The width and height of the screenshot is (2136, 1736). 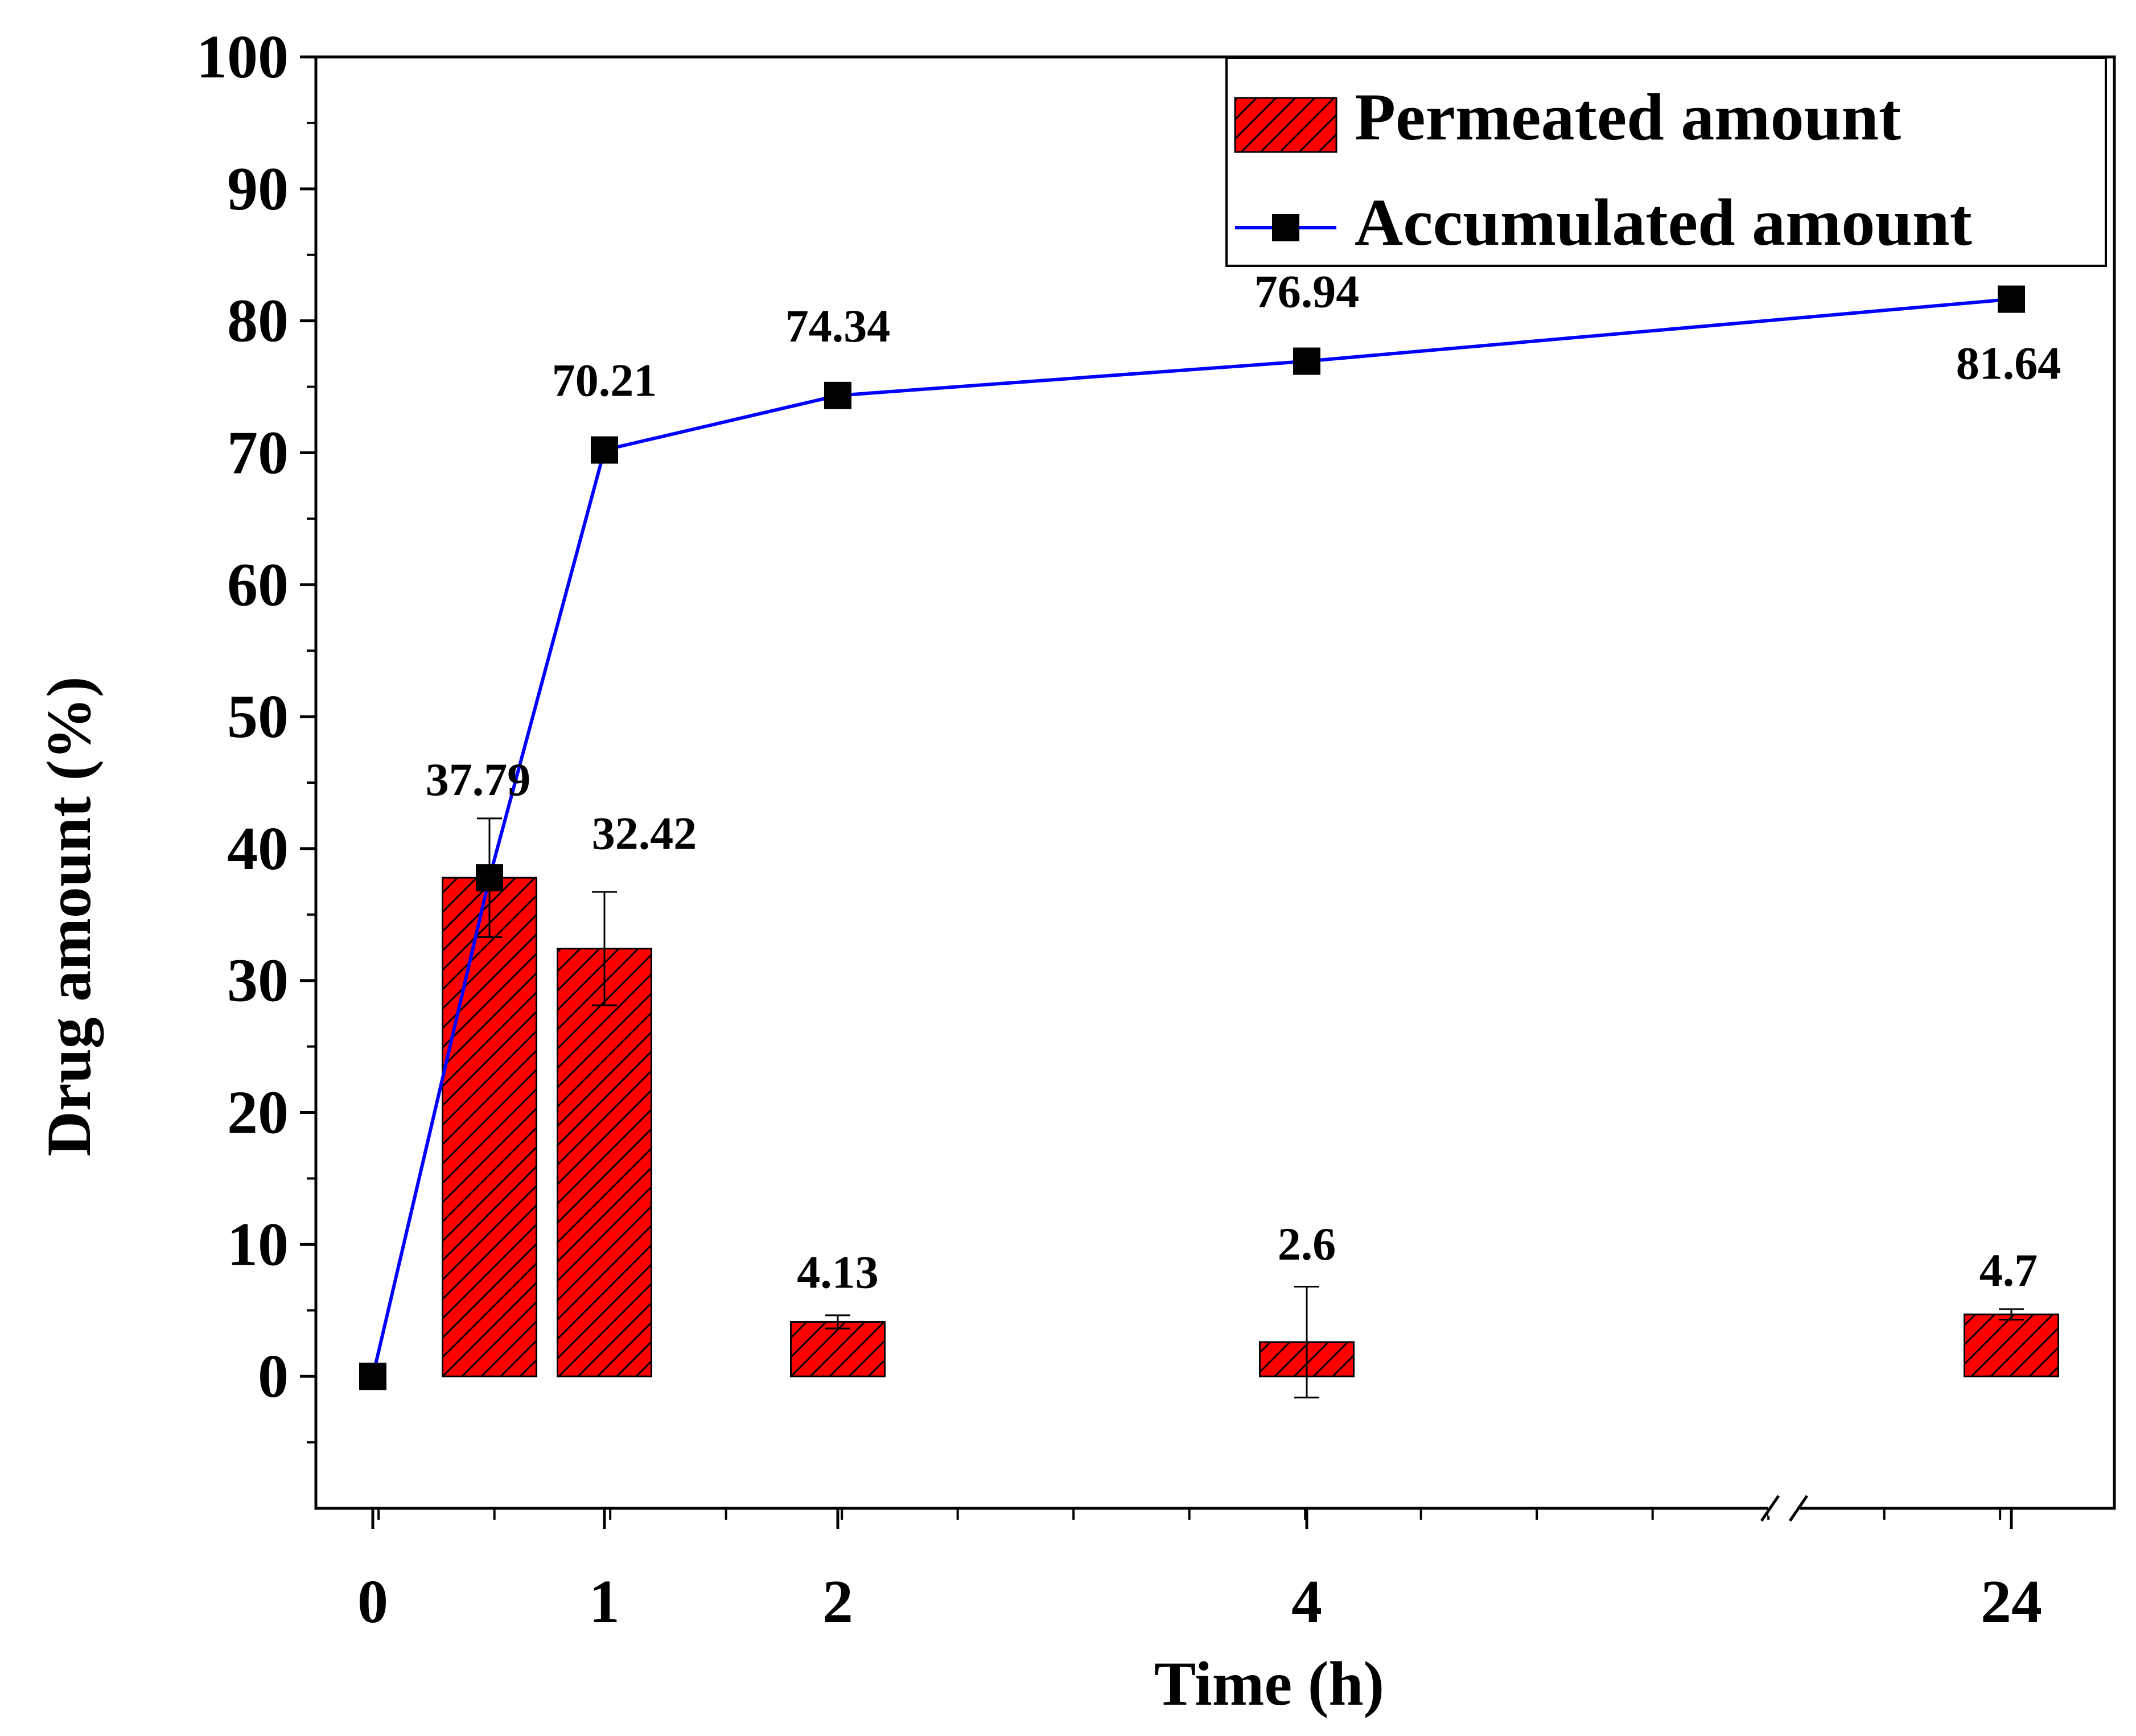 I want to click on legend-label-permeated: Permeated amount, so click(x=1628, y=117).